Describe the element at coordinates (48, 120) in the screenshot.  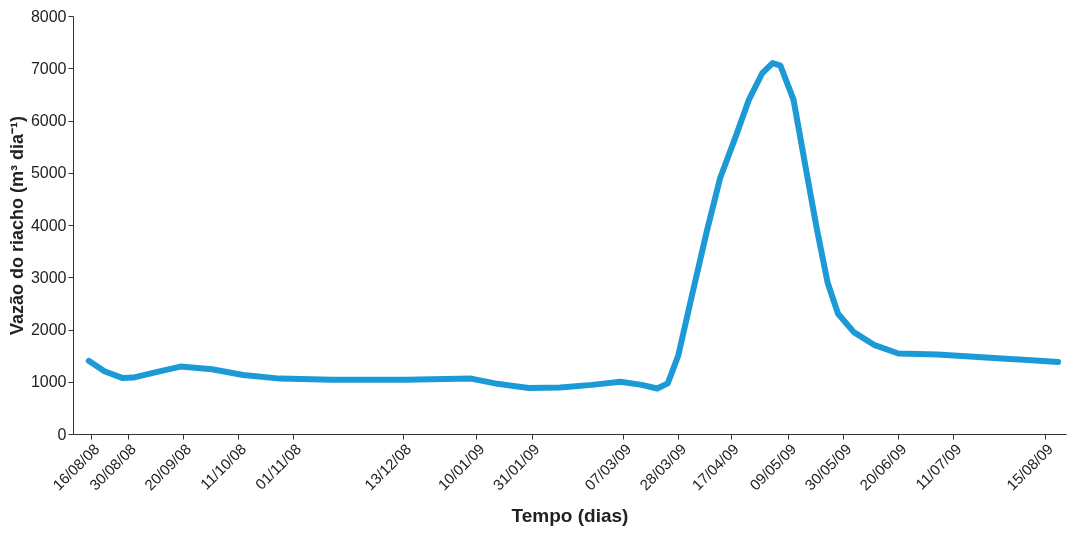
I see `y-tick-label: 6000` at that location.